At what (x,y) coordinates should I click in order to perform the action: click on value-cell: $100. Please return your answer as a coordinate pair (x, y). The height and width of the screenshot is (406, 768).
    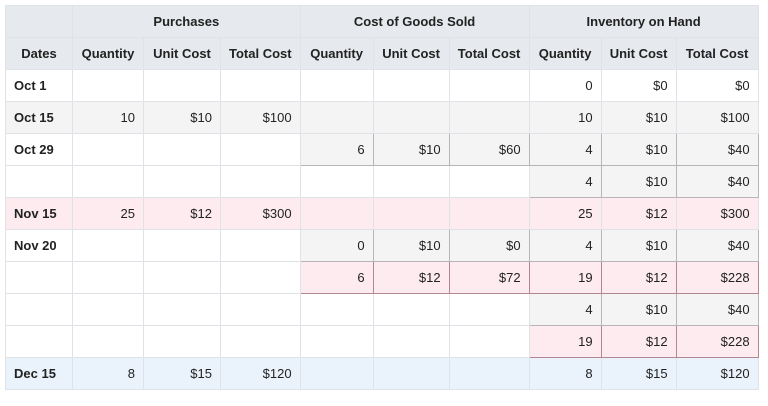
    Looking at the image, I should click on (717, 117).